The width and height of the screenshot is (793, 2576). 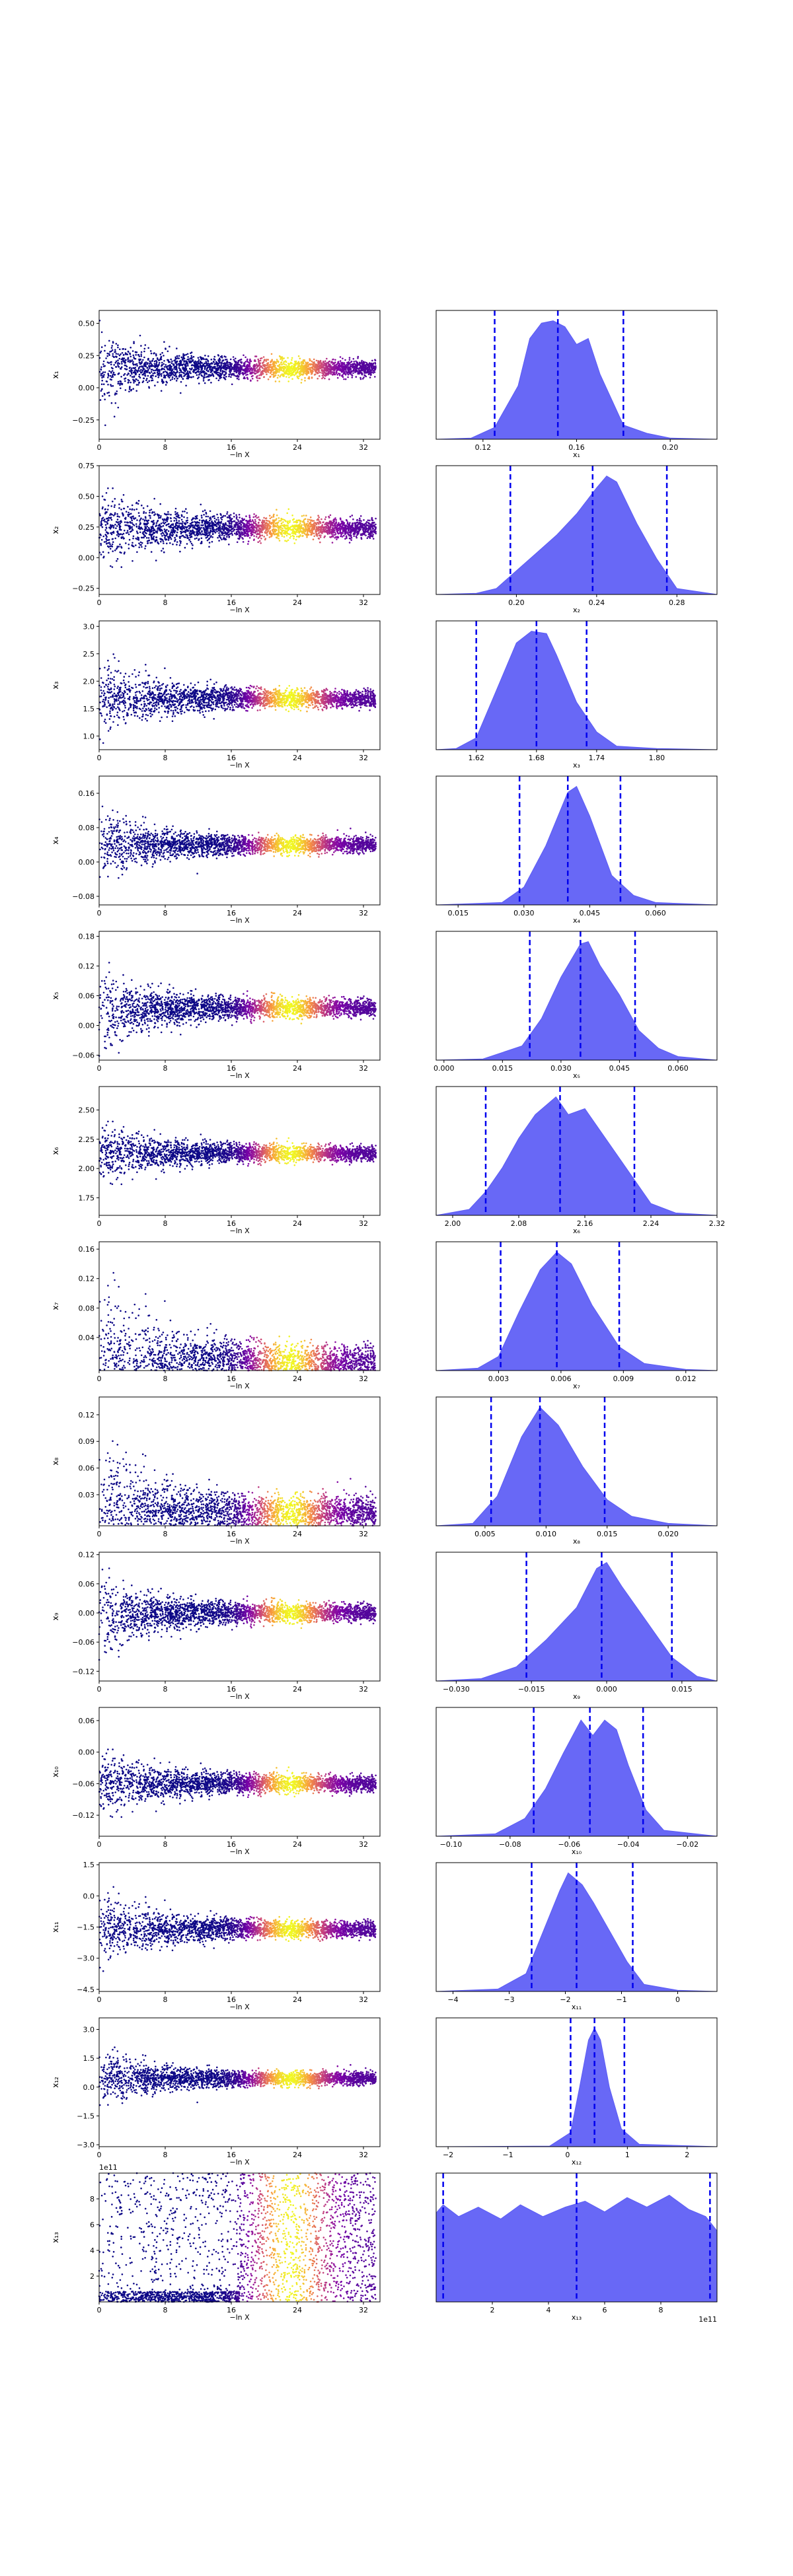 I want to click on trace-xtick-label: 24, so click(x=297, y=448).